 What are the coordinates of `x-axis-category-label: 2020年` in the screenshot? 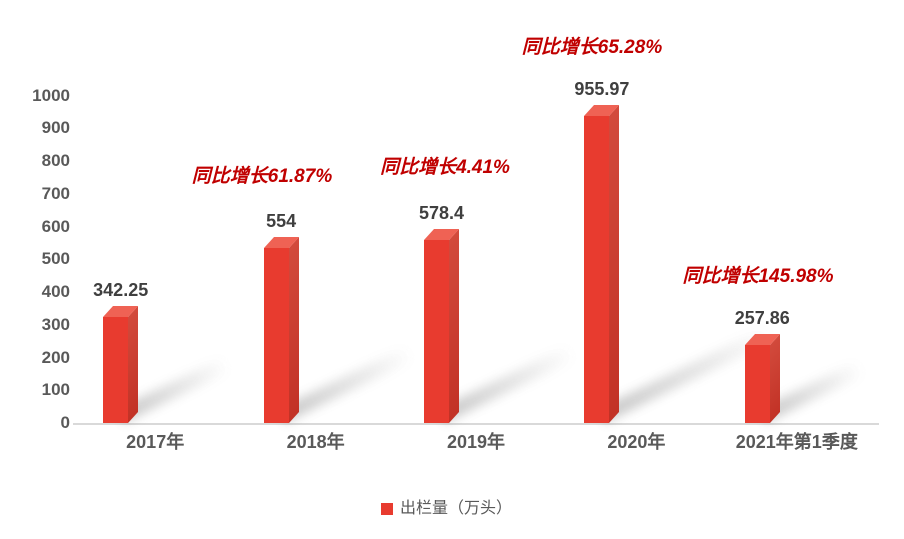 It's located at (636, 442).